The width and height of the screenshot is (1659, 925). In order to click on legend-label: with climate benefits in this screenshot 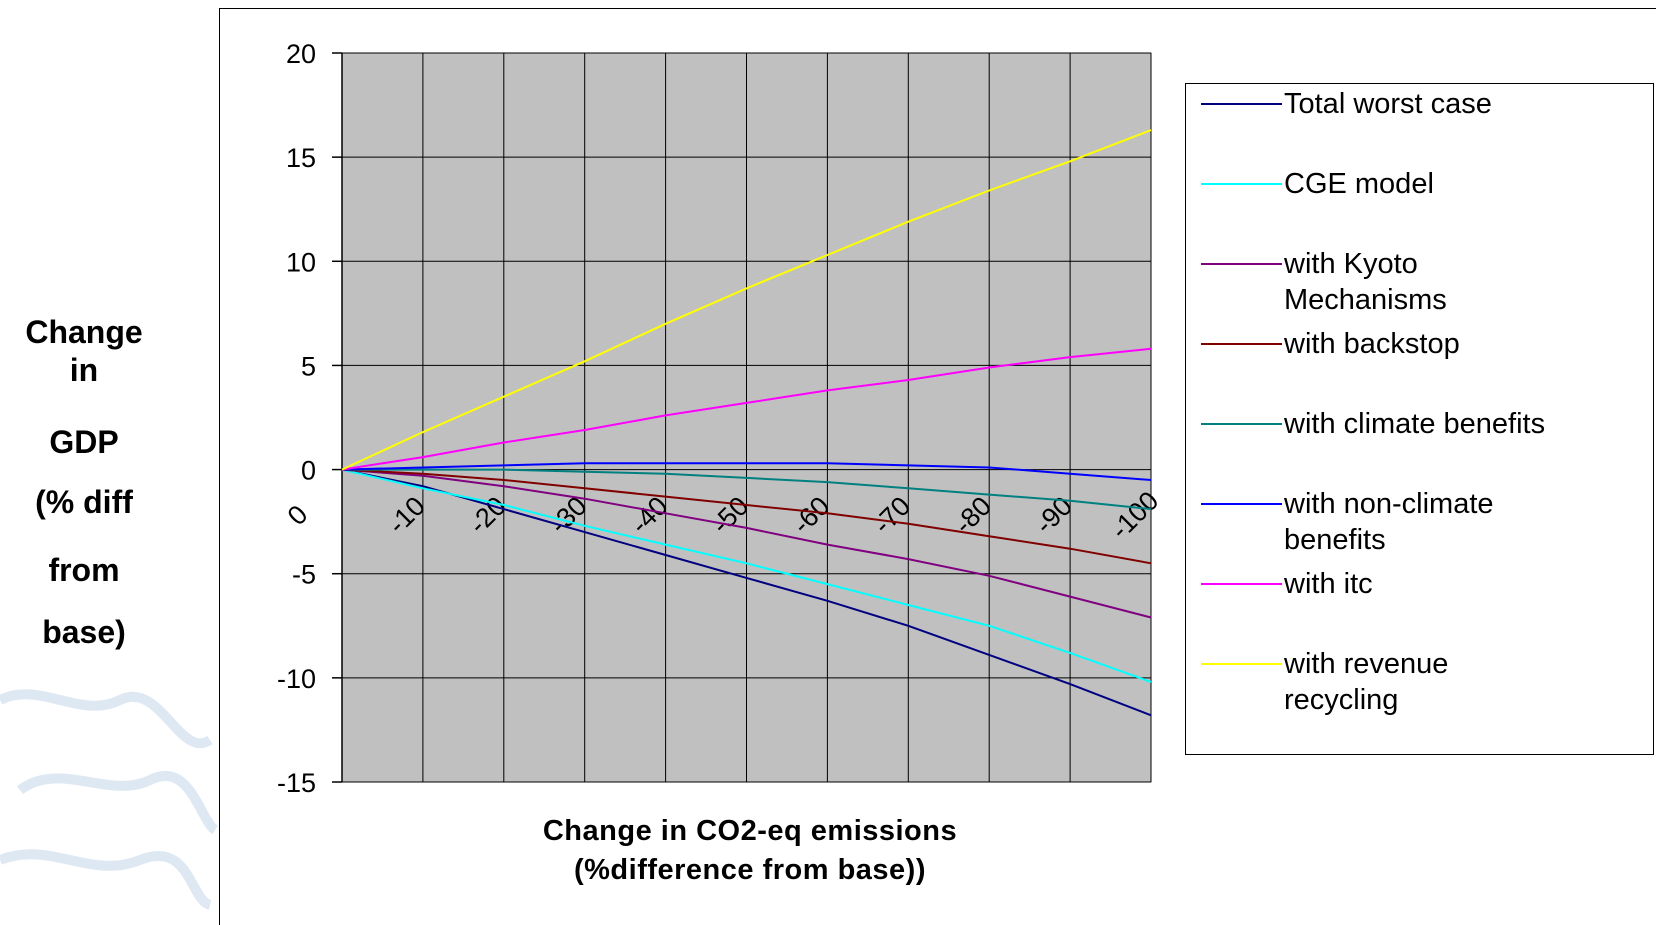, I will do `click(1469, 424)`.